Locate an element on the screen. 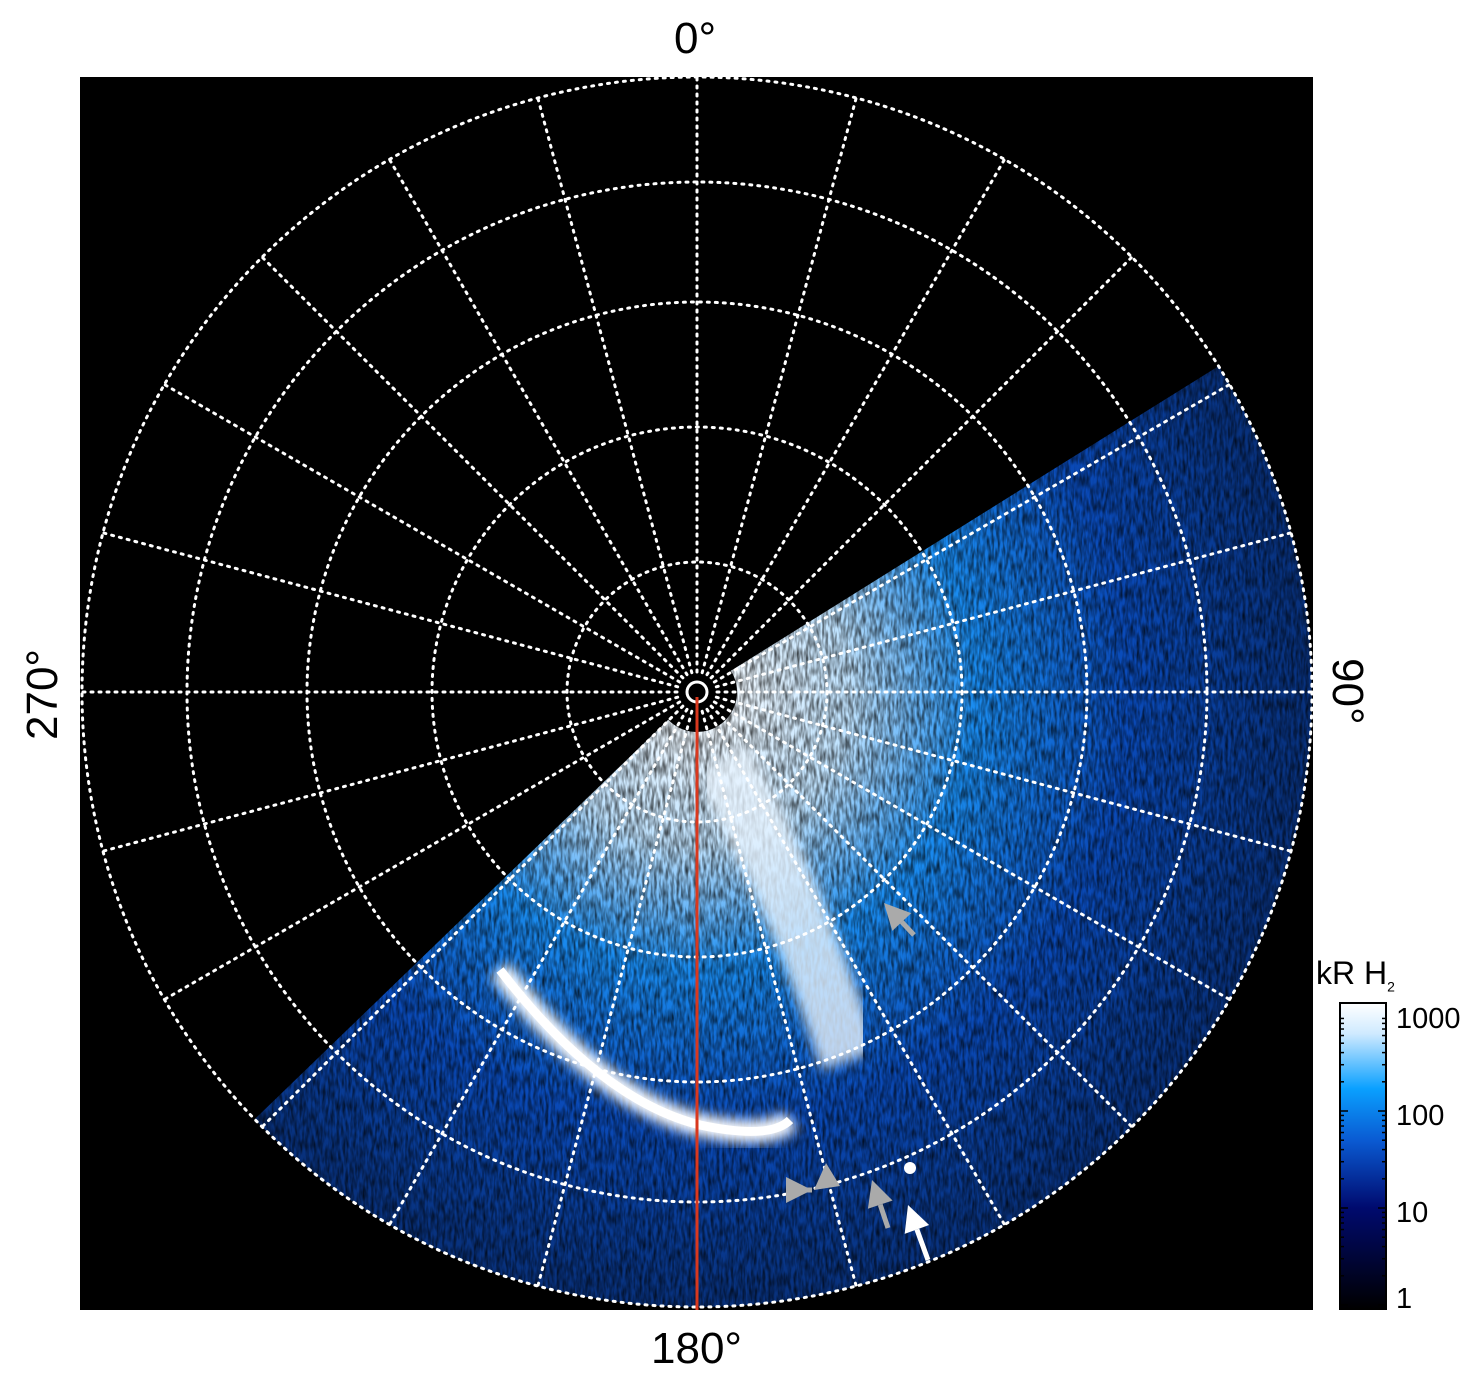 Image resolution: width=1481 pixels, height=1386 pixels. colorbar-tick-1: 1 is located at coordinates (1404, 1299).